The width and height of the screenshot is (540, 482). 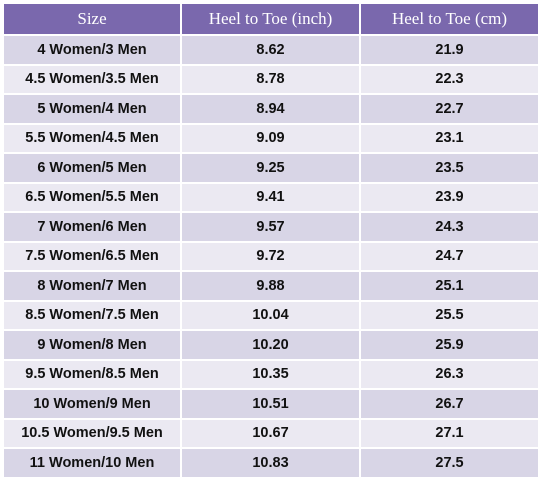 I want to click on header-row: Size Heel to Toe (inch) Heel to Toe (cm), so click(x=271, y=20).